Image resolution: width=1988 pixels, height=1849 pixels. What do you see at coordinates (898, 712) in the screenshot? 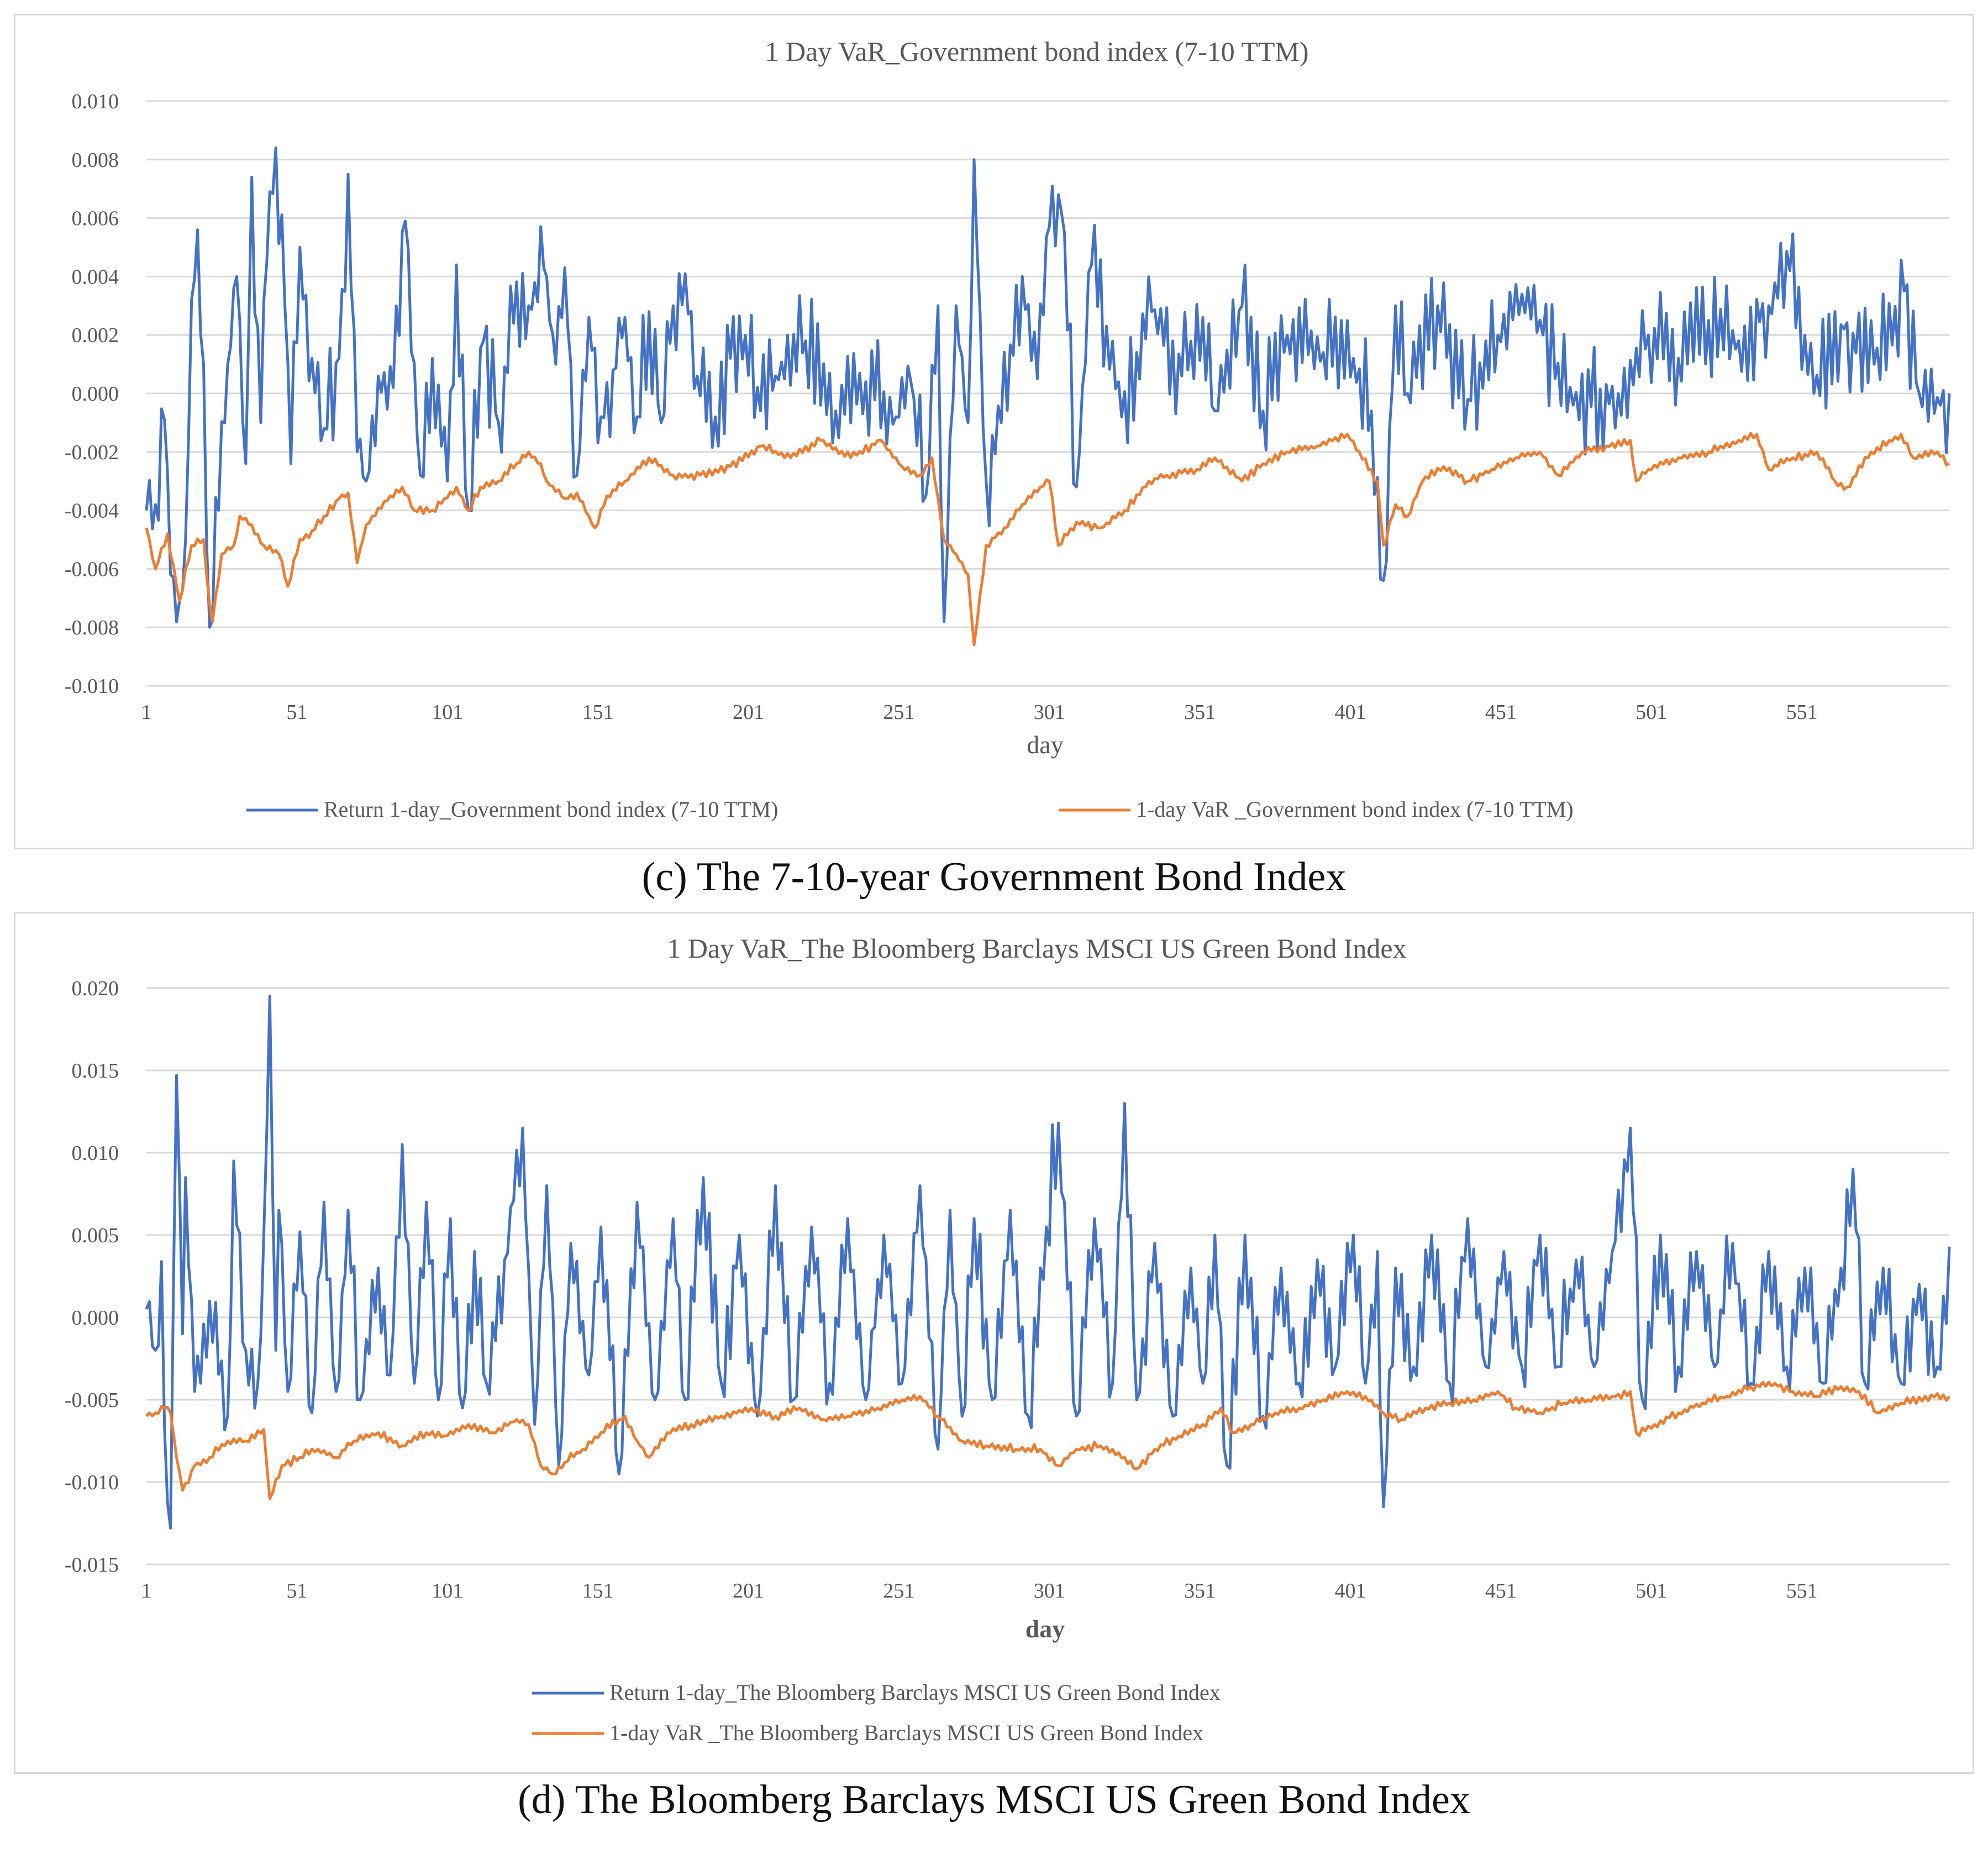
I see `chart-c-xtick-label: 251` at bounding box center [898, 712].